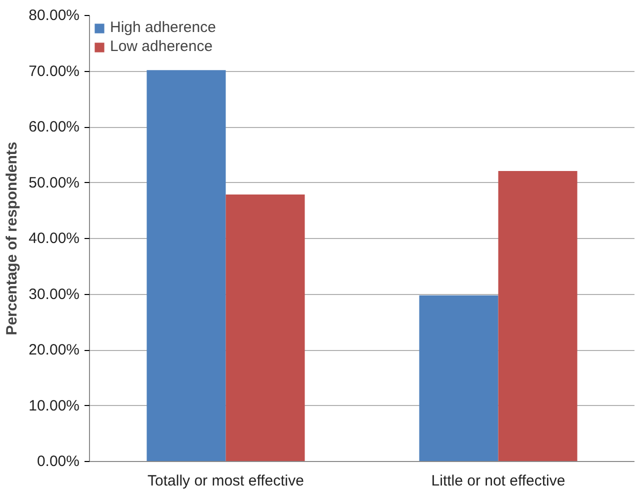 This screenshot has height=492, width=639. Describe the element at coordinates (54, 294) in the screenshot. I see `y-tick-label: 30.00%` at that location.